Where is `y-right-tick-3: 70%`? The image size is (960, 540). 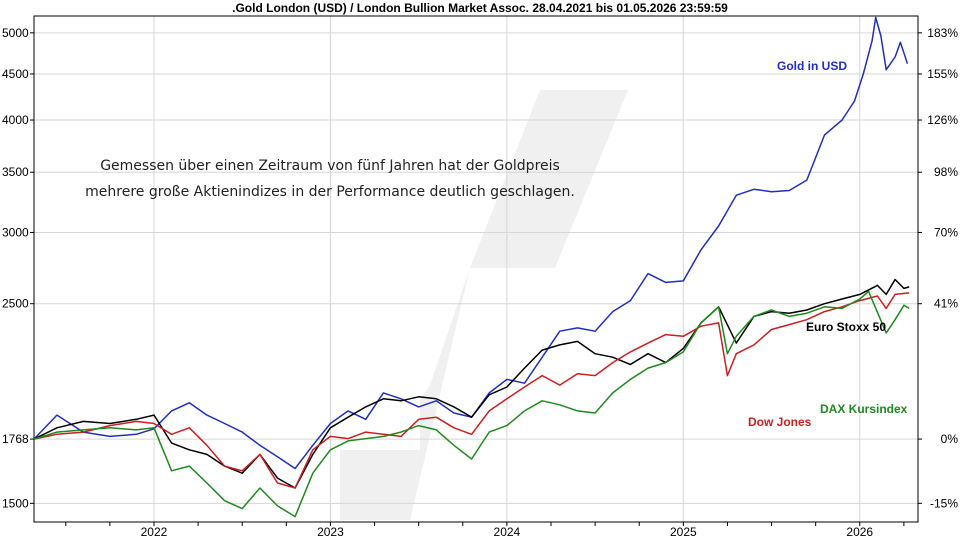
y-right-tick-3: 70% is located at coordinates (946, 232).